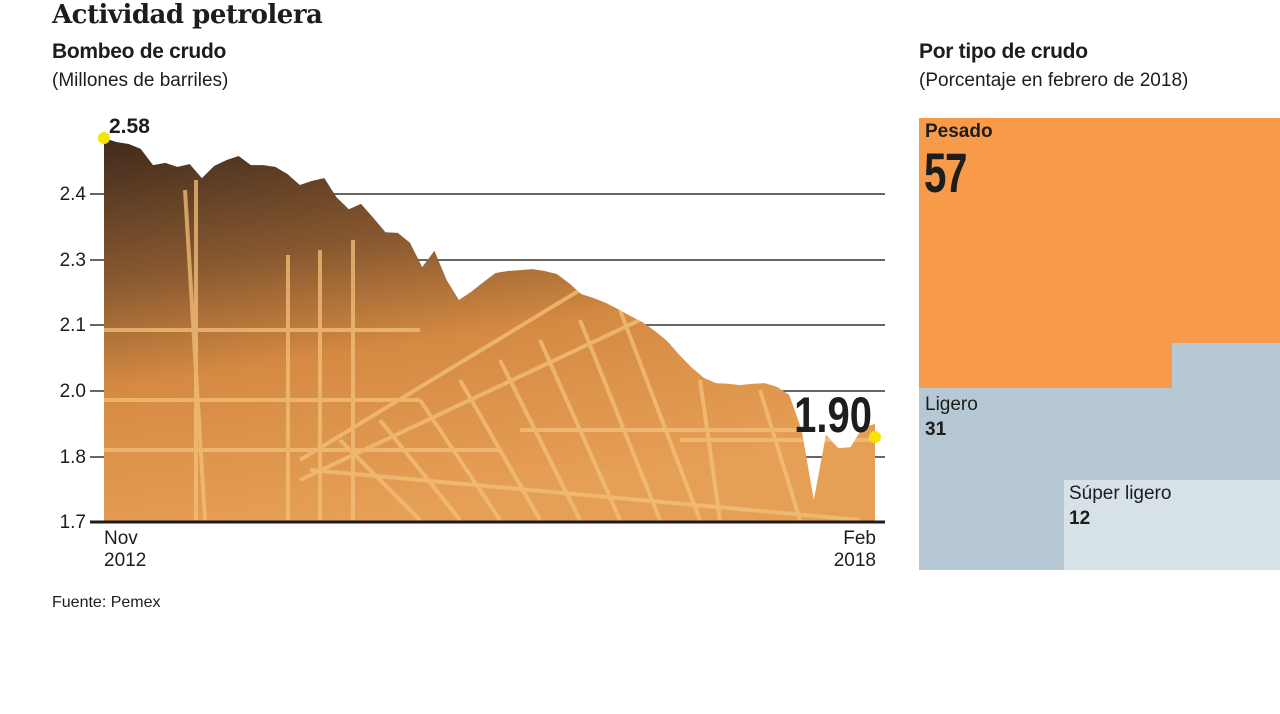  What do you see at coordinates (1045, 365) in the screenshot?
I see `treemap-cell-pesado-ext` at bounding box center [1045, 365].